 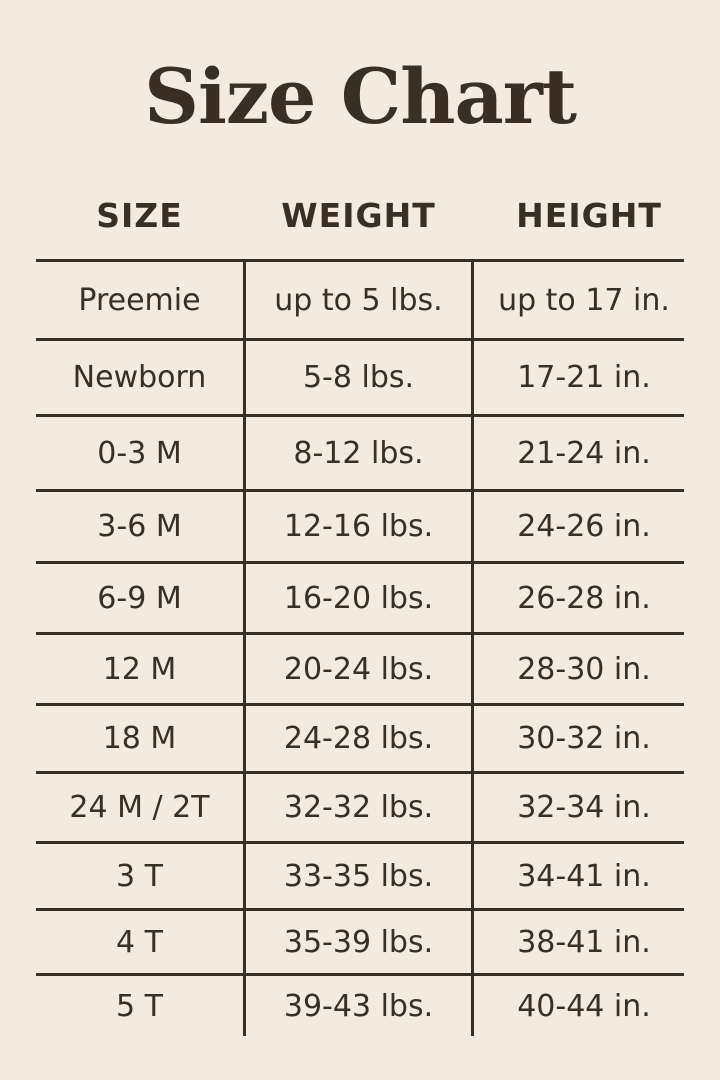 I want to click on cell-size: Preemie, so click(x=139, y=300).